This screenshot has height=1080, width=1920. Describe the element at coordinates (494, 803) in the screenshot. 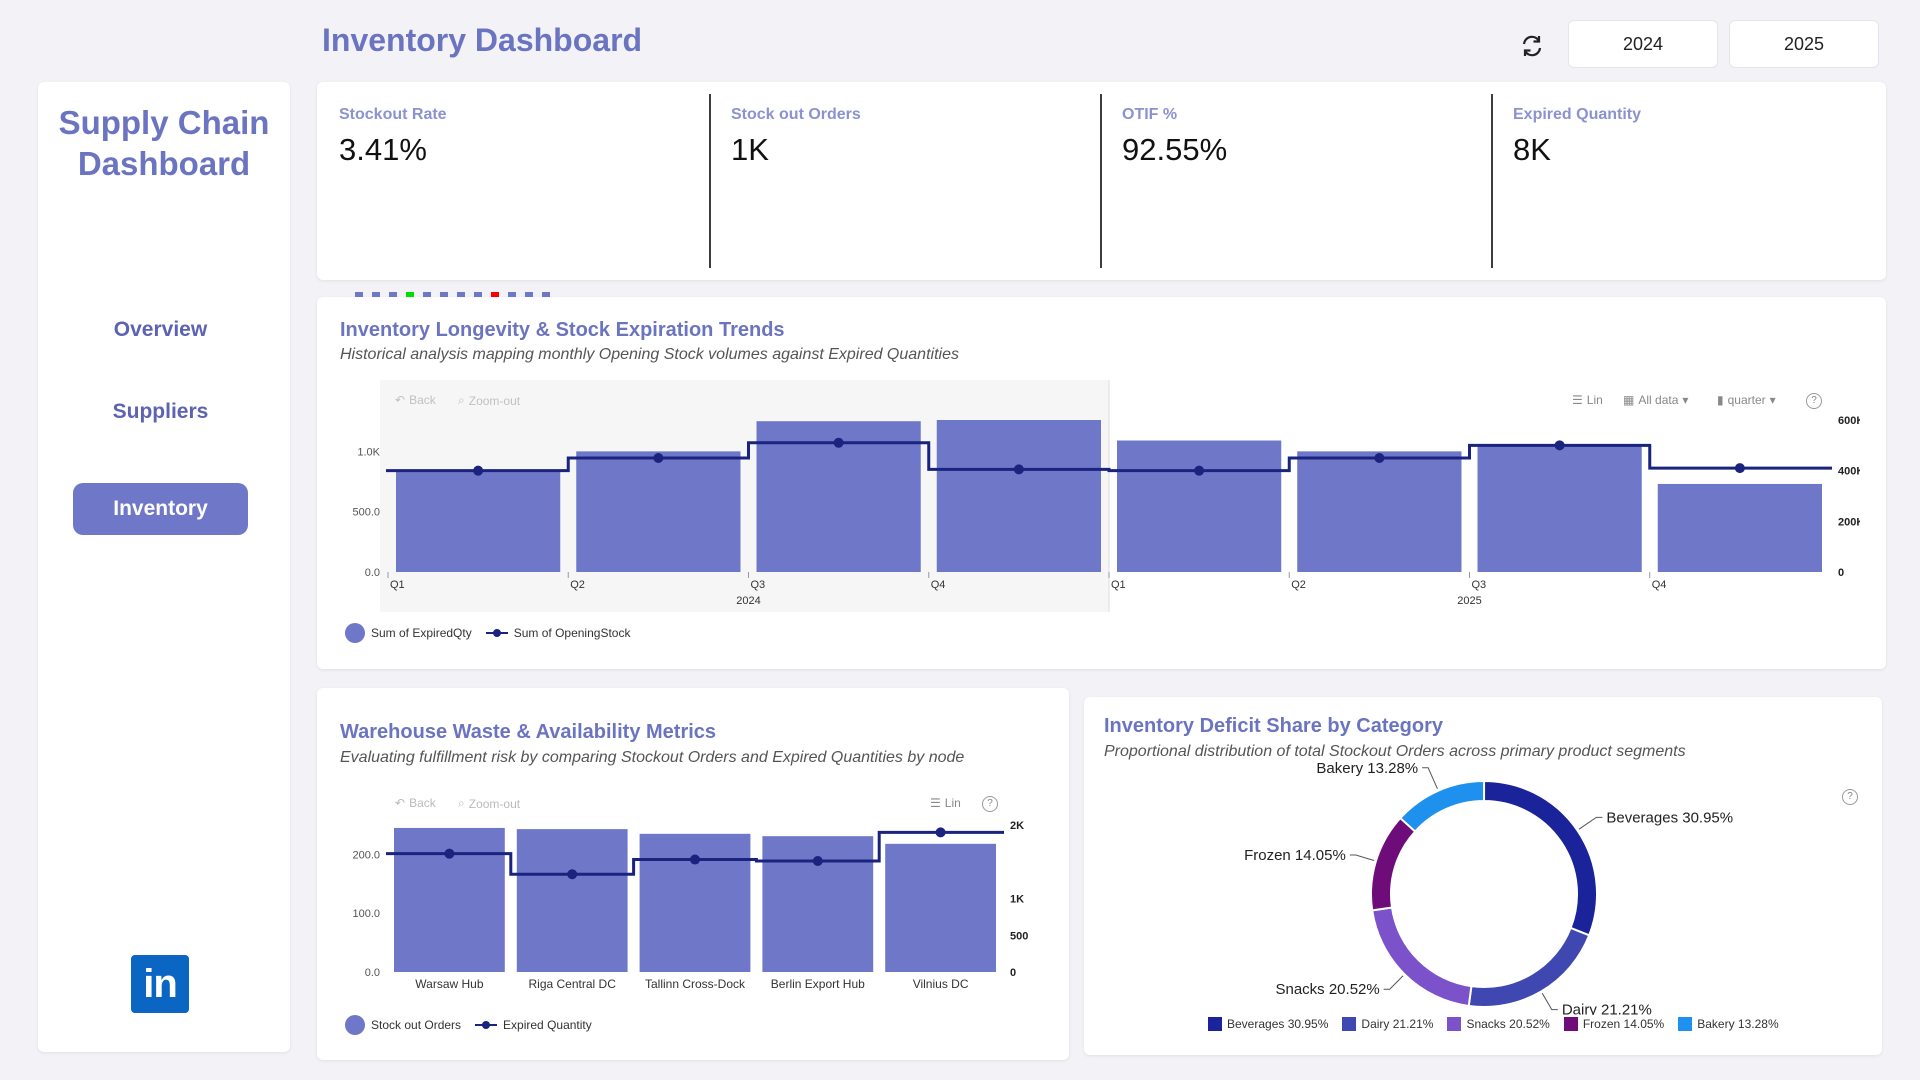

I see `zoom-out-label: Zoom-out` at that location.